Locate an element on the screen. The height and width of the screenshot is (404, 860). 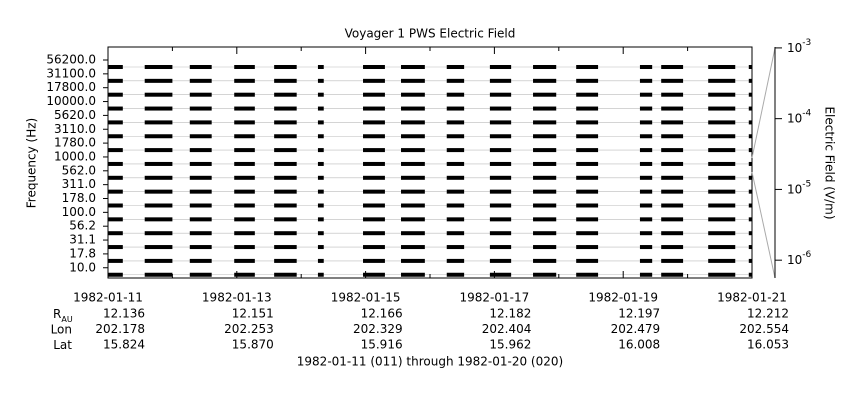
channel-label: 17.8 is located at coordinates (82, 253).